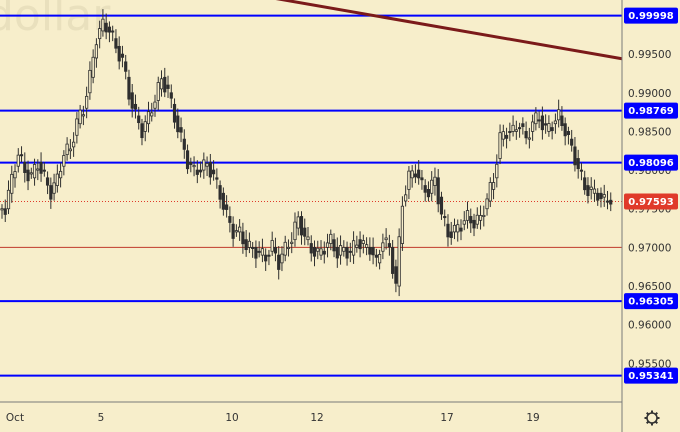  I want to click on price-level-label: 0.97593, so click(651, 202).